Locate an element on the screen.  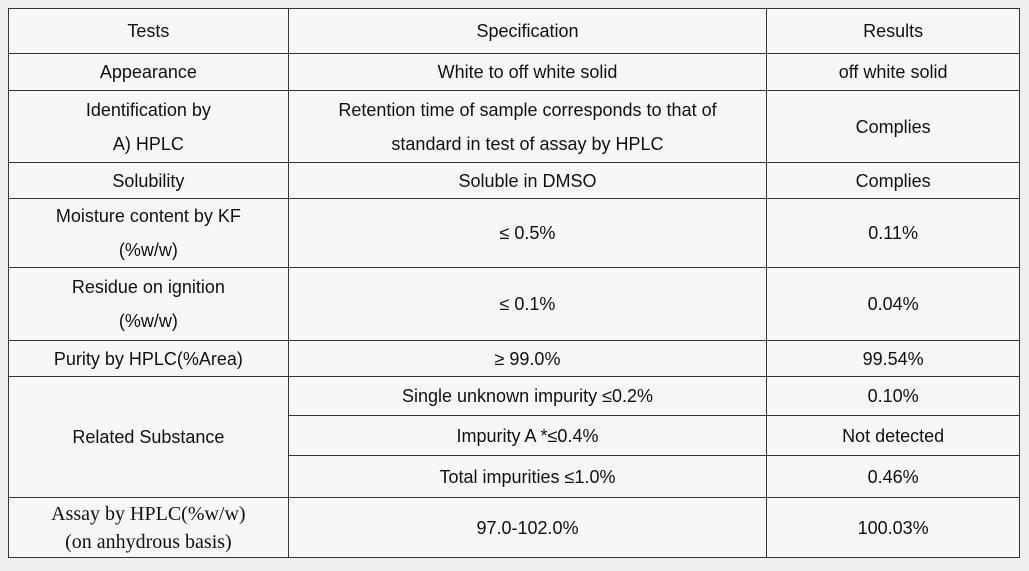
header-cell: Tests is located at coordinates (148, 31).